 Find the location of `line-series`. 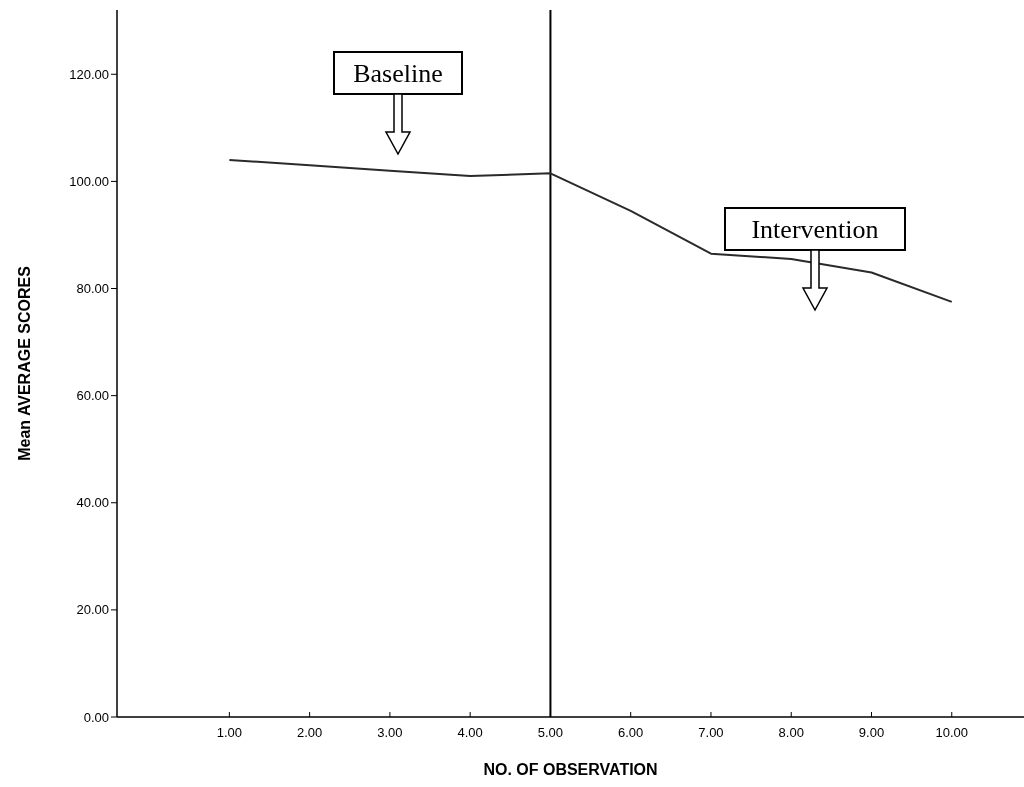

line-series is located at coordinates (590, 230).